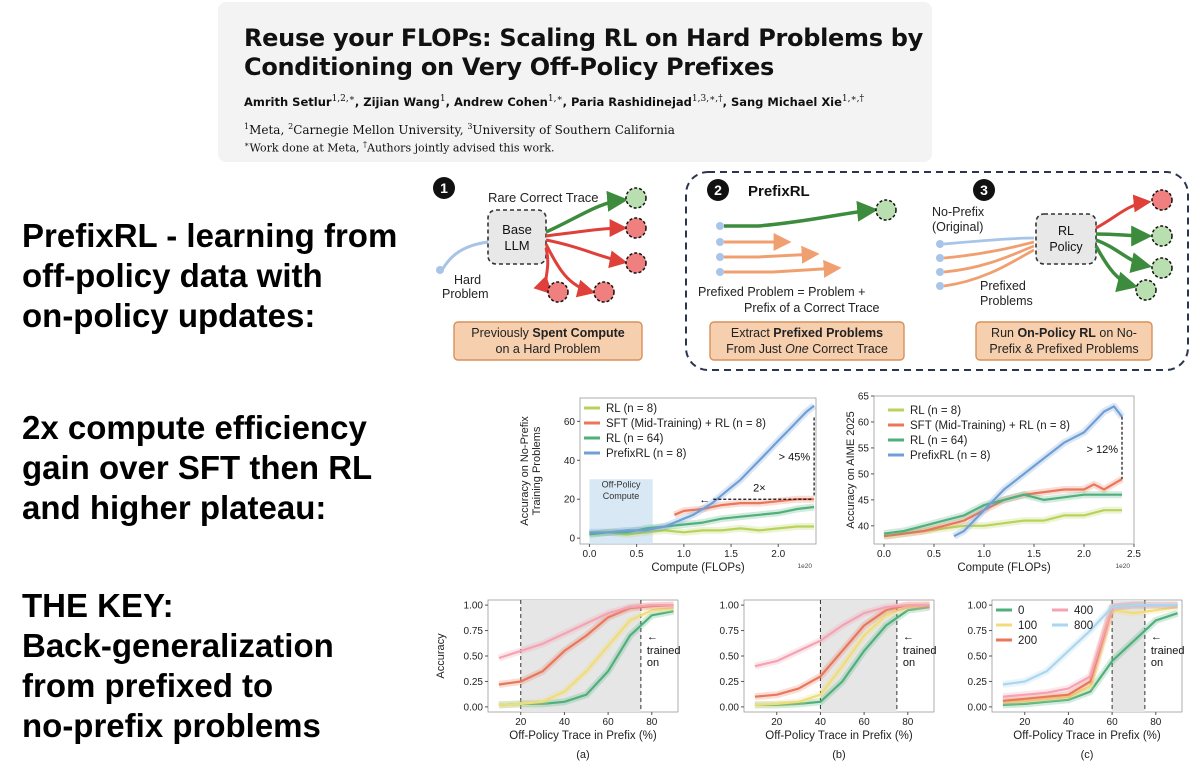  Describe the element at coordinates (1064, 341) in the screenshot. I see `step-3-caption-box` at that location.